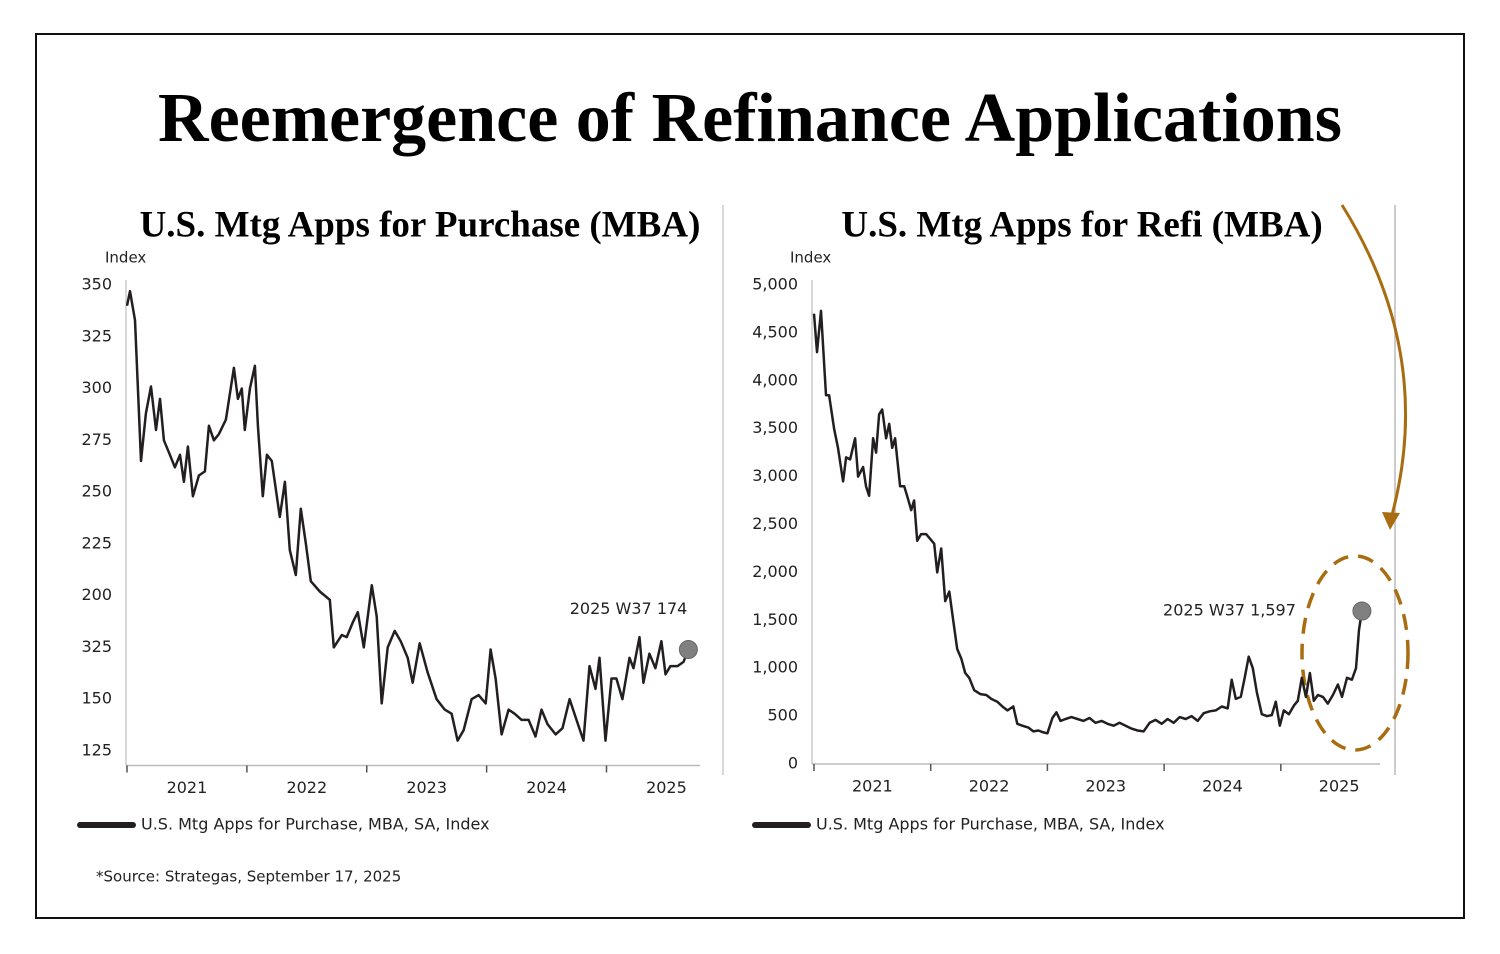  Describe the element at coordinates (1081, 224) in the screenshot. I see `chart-title: U.S. Mtg Apps for Refi (MBA)` at that location.